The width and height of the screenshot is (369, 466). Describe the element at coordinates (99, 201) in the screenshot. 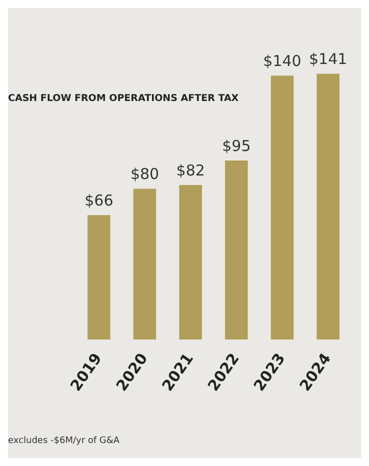

I see `data-label: $66` at that location.